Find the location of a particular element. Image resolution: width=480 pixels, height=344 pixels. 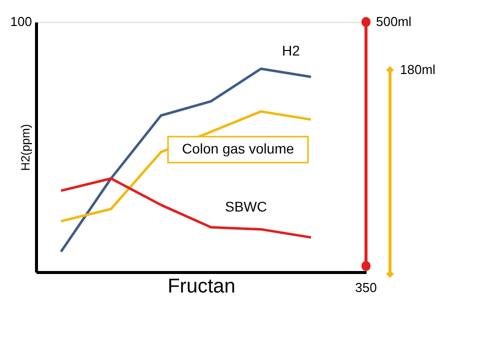

text: 500ml is located at coordinates (394, 21).